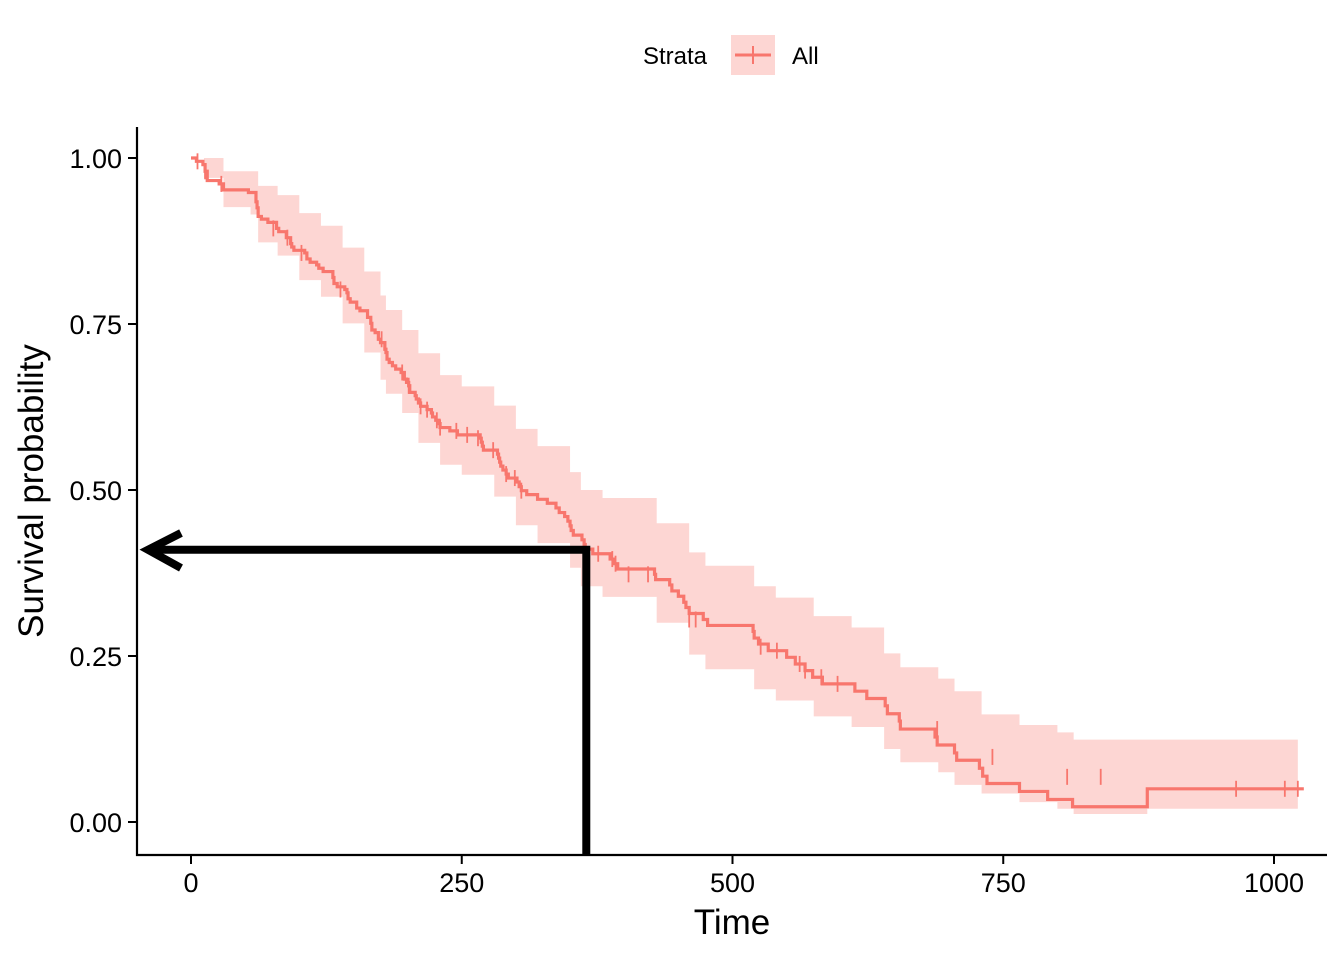 Image resolution: width=1344 pixels, height=960 pixels. I want to click on y-tick-label: 0.25, so click(95, 657).